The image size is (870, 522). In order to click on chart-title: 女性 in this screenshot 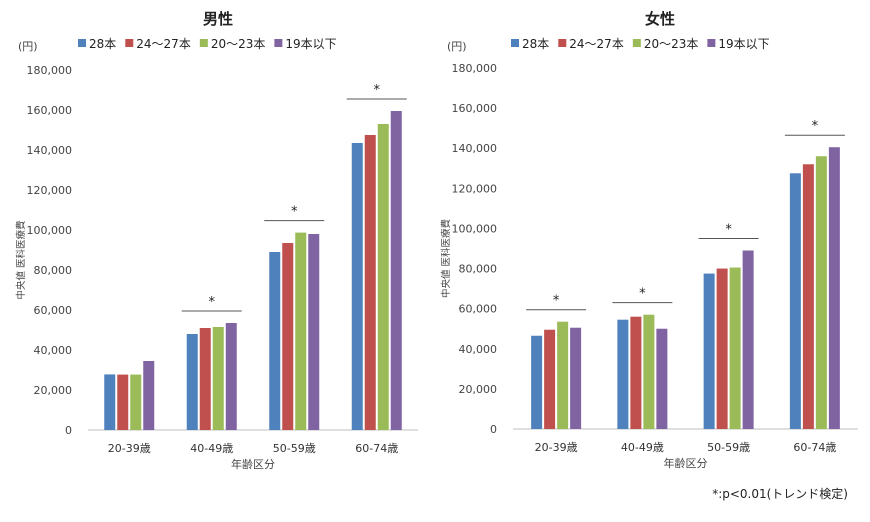, I will do `click(660, 19)`.